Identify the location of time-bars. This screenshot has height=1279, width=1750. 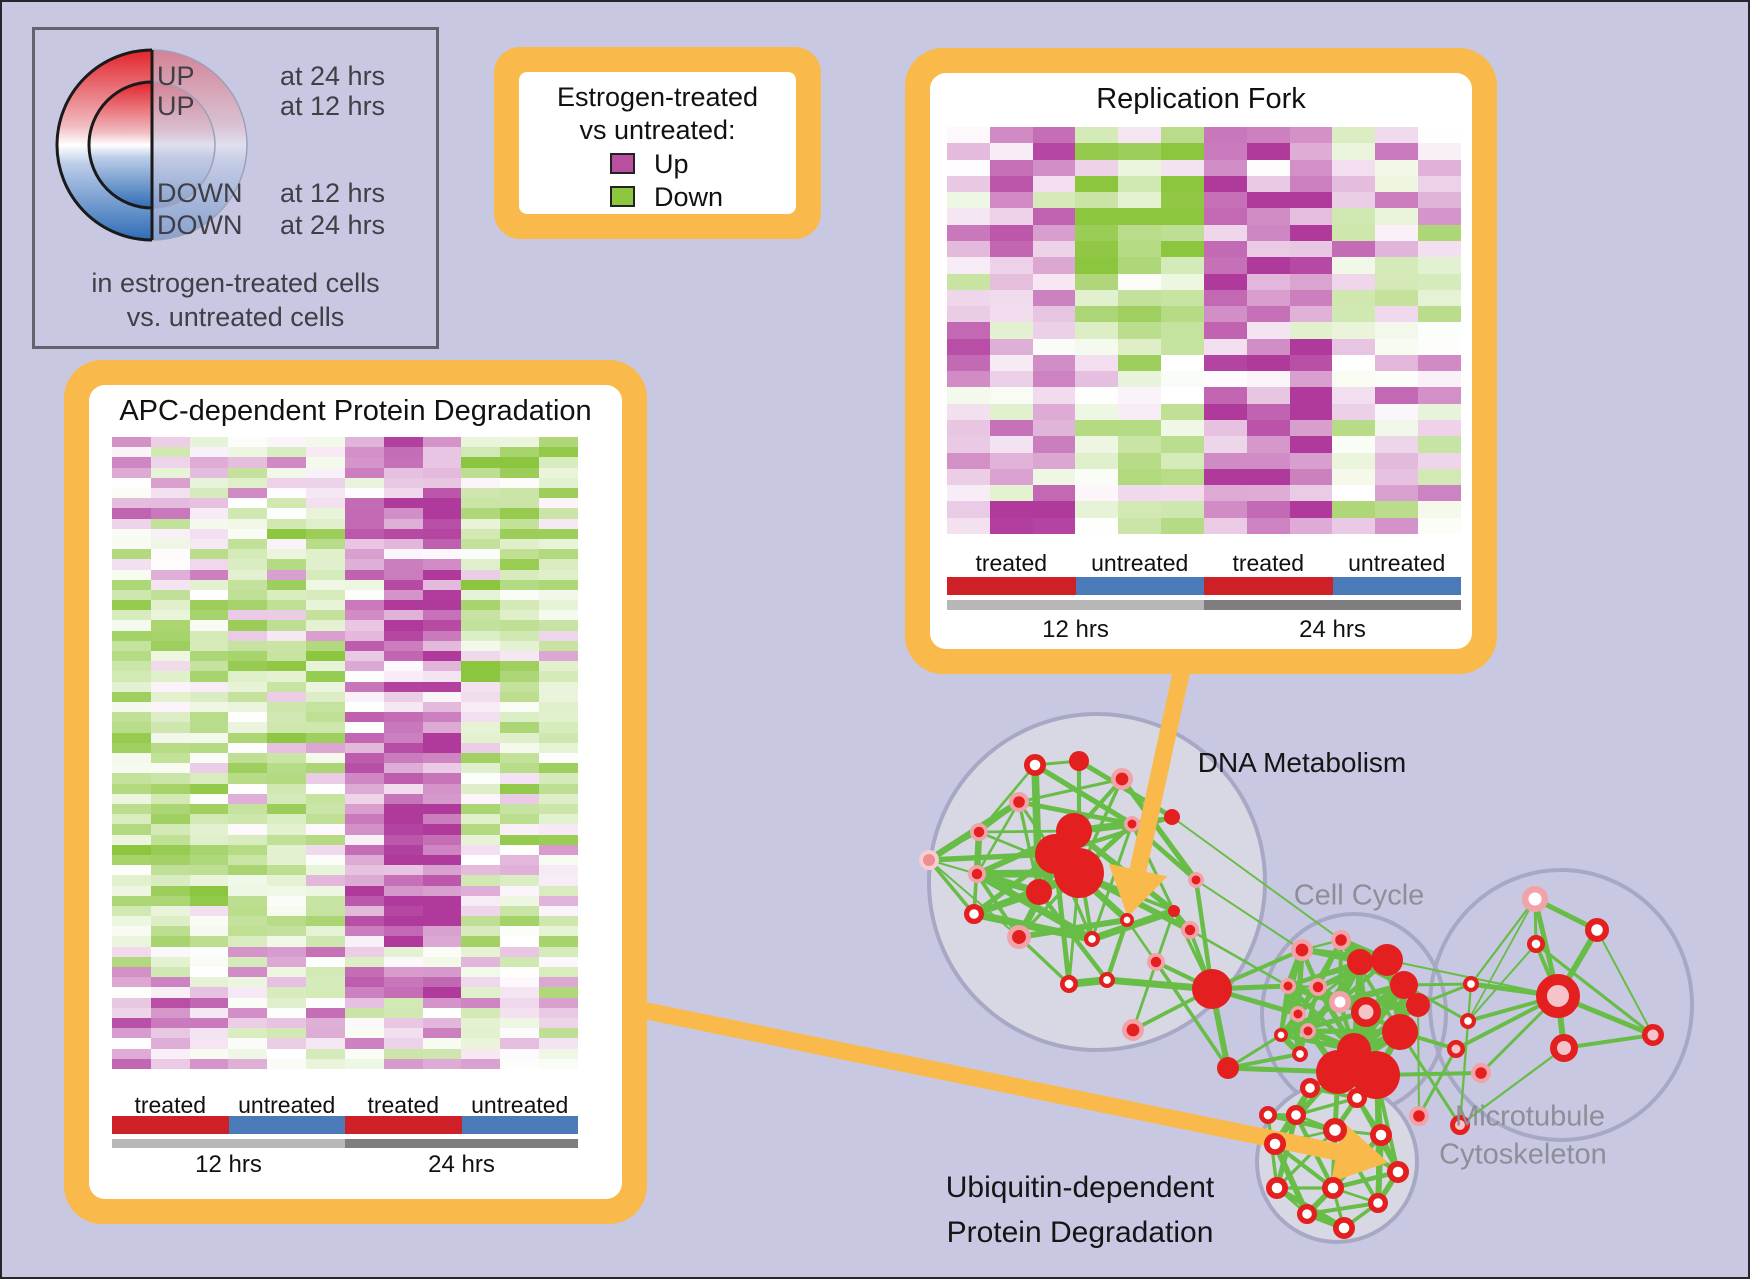
(345, 1143).